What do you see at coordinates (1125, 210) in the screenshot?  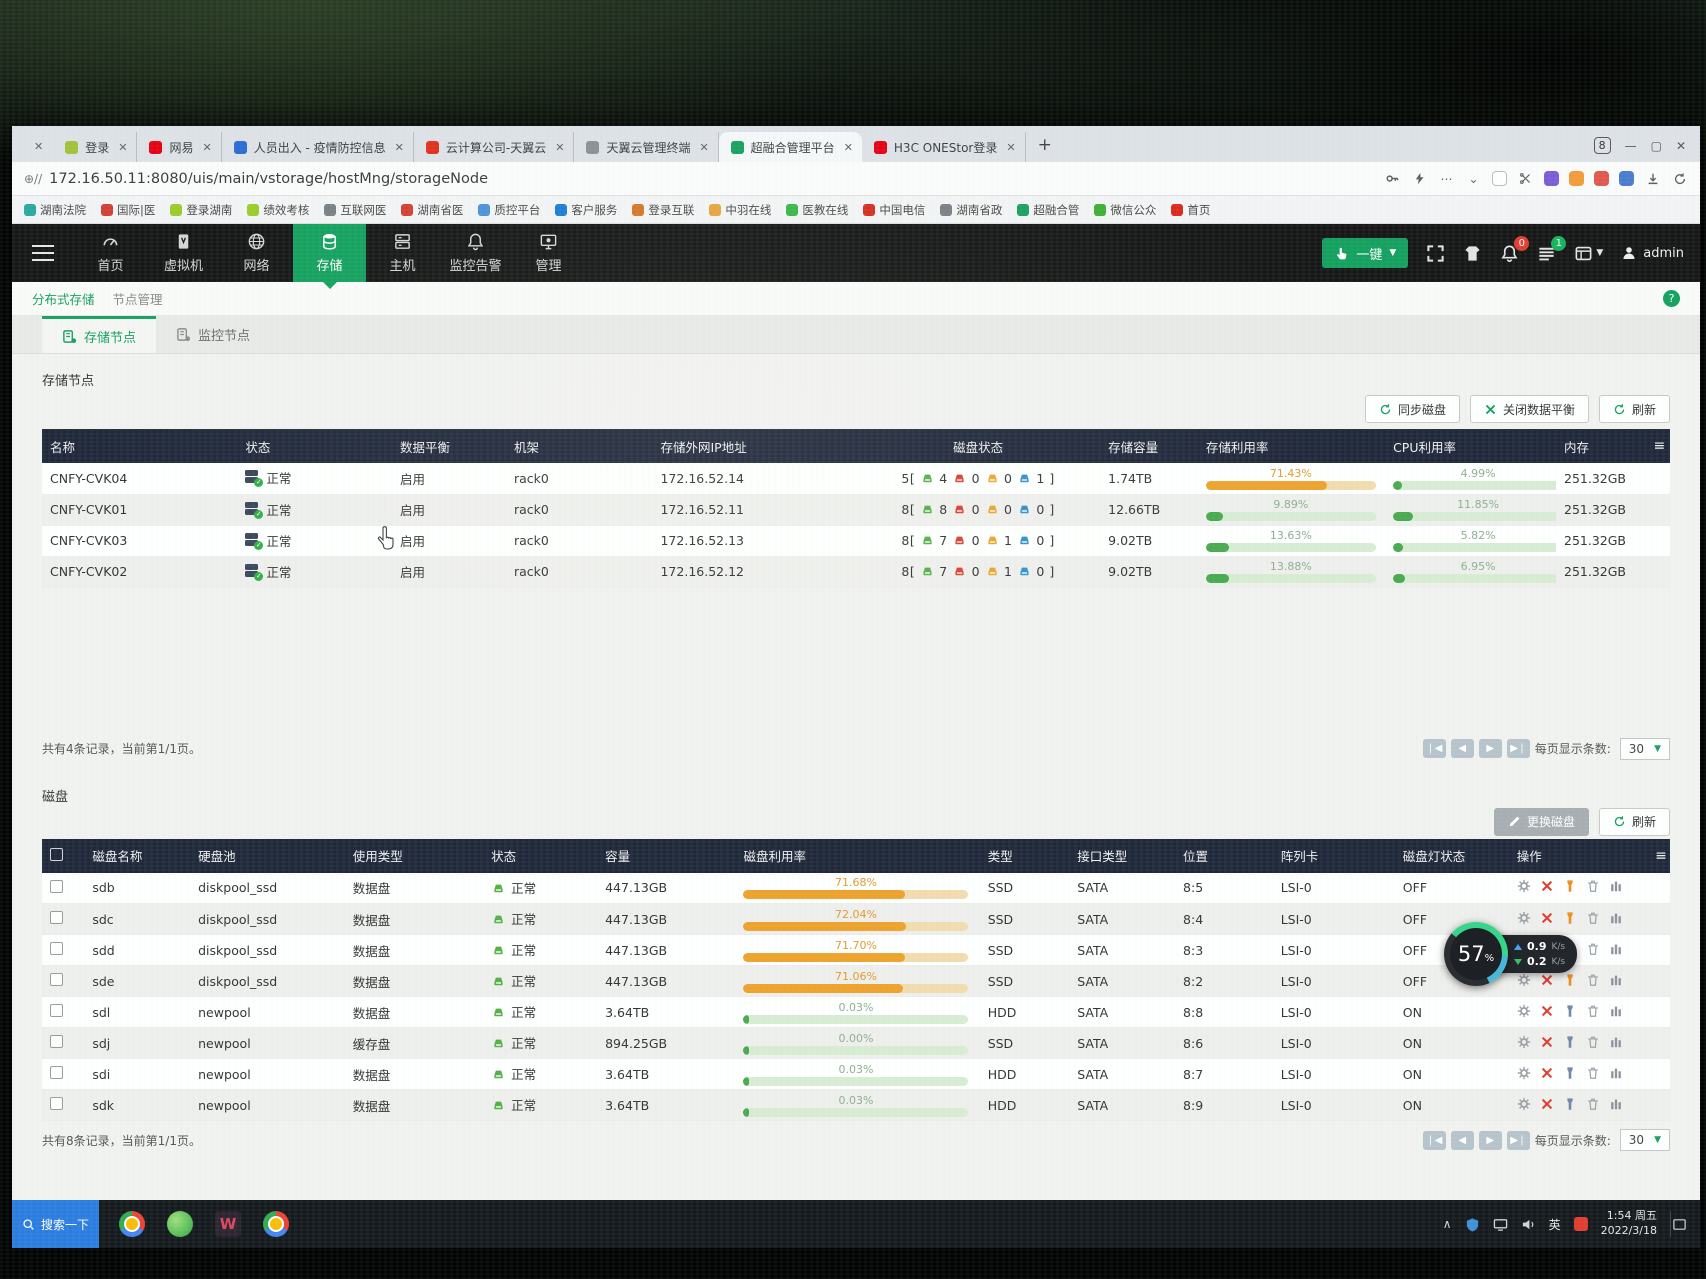 I see `bookmark-item: 微信公众` at bounding box center [1125, 210].